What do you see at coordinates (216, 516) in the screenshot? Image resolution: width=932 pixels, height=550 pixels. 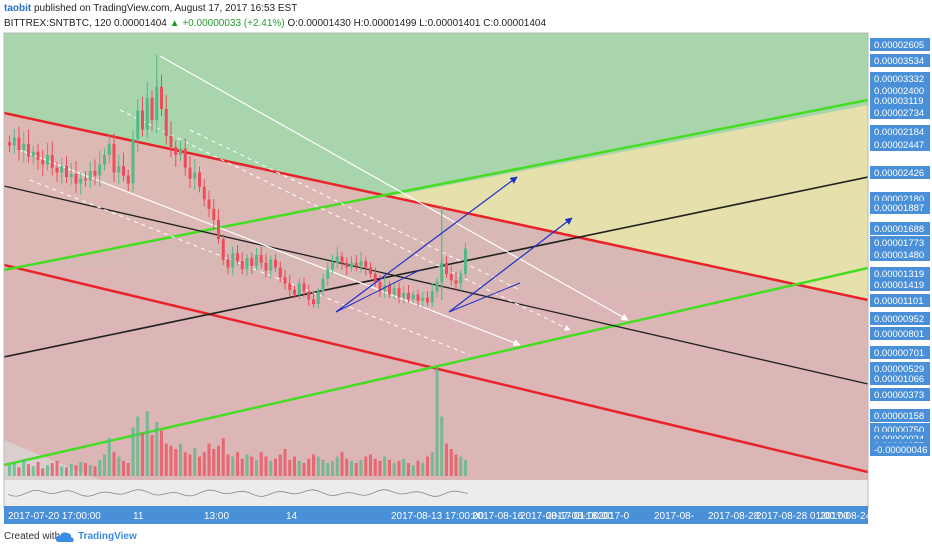 I see `x-axis-label: 13:00` at bounding box center [216, 516].